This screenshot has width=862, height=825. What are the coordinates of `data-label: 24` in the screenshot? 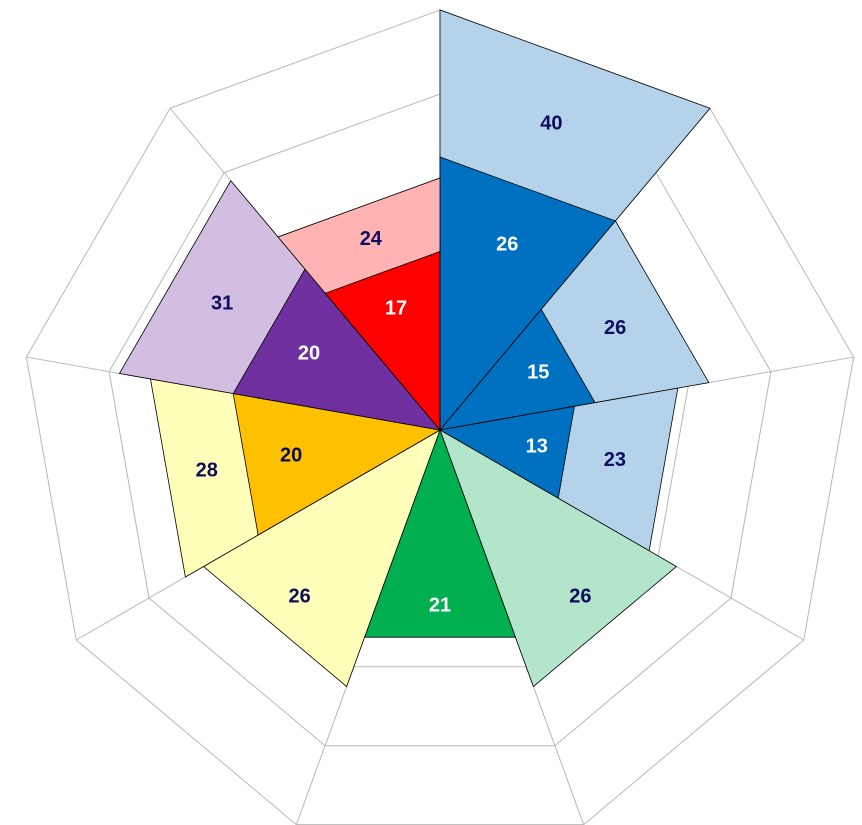 It's located at (371, 239).